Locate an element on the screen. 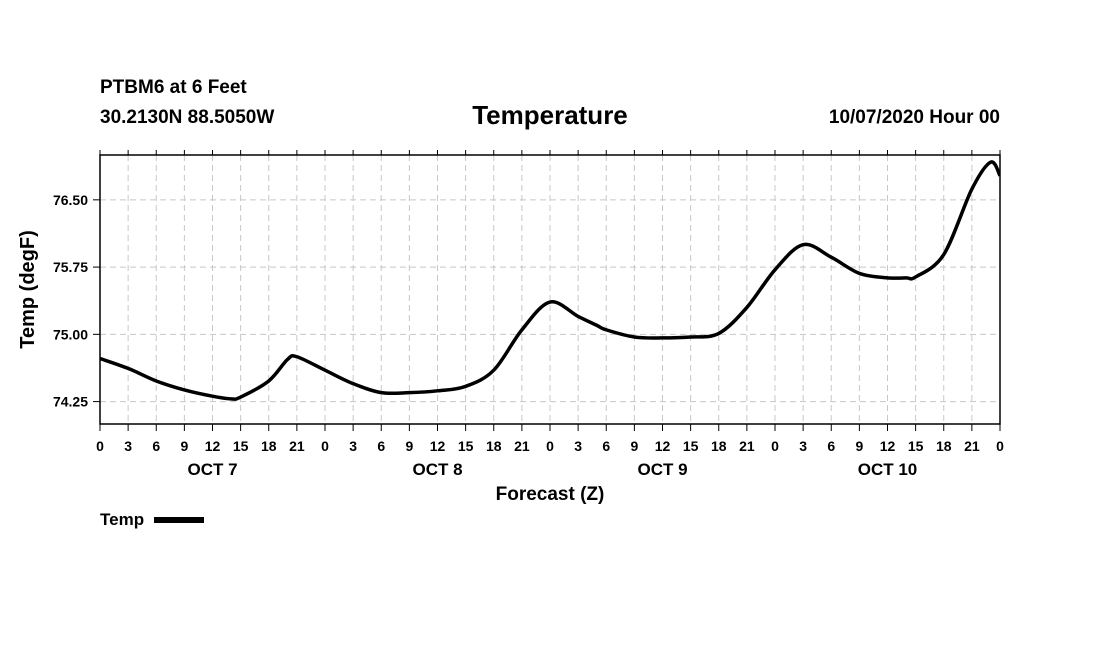 This screenshot has height=650, width=1100. day-label: OCT 7 is located at coordinates (212, 469).